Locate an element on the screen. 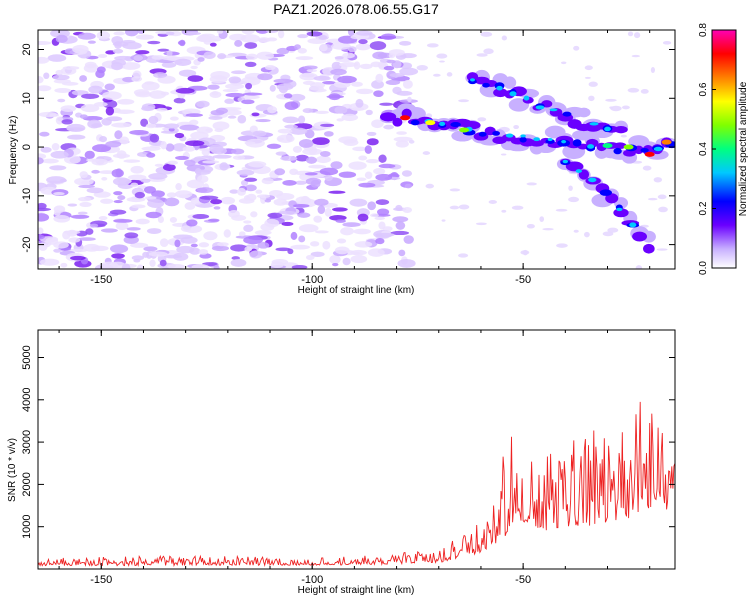 The image size is (750, 600). colorbar-ticks: 0.0 0.2 0.4 0.6 0.8 is located at coordinates (707, 149).